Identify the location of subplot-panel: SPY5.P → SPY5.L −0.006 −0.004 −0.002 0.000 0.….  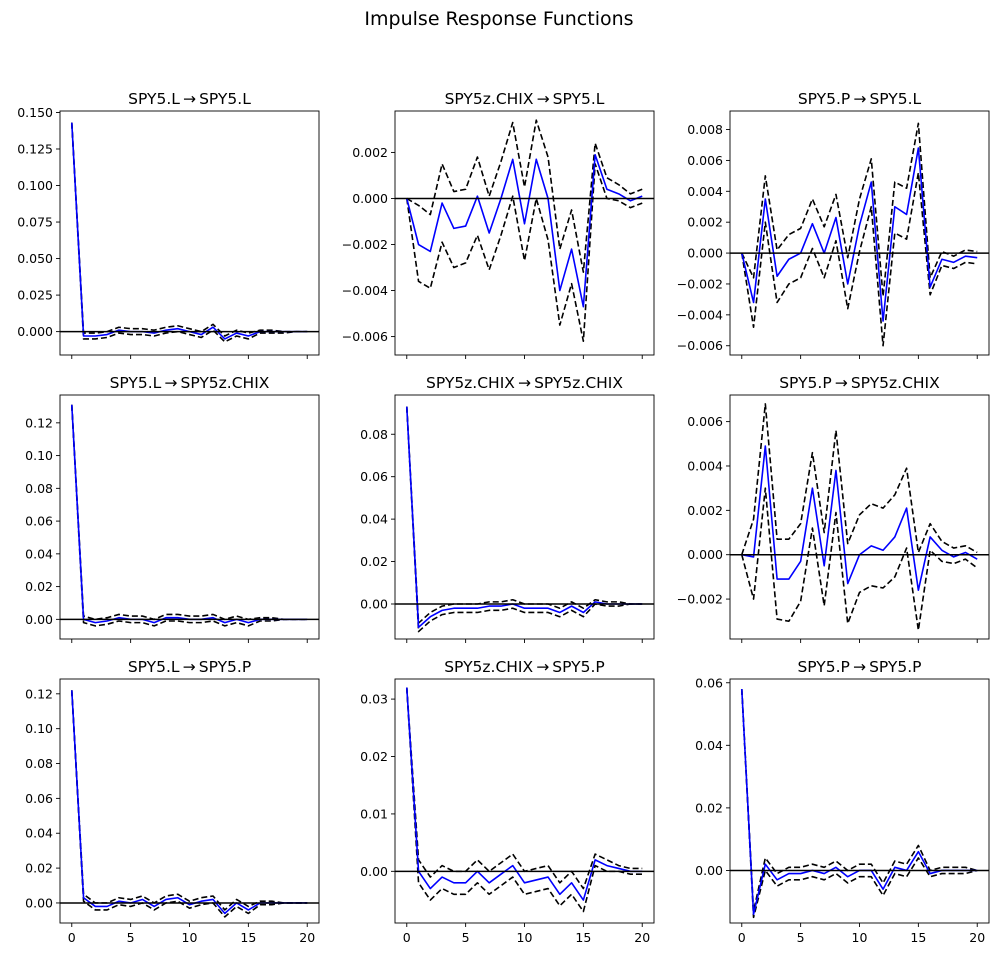
(833, 224).